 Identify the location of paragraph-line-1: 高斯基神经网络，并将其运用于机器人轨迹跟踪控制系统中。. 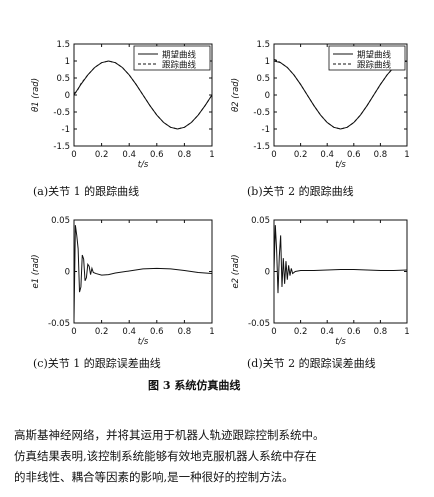
(169, 435).